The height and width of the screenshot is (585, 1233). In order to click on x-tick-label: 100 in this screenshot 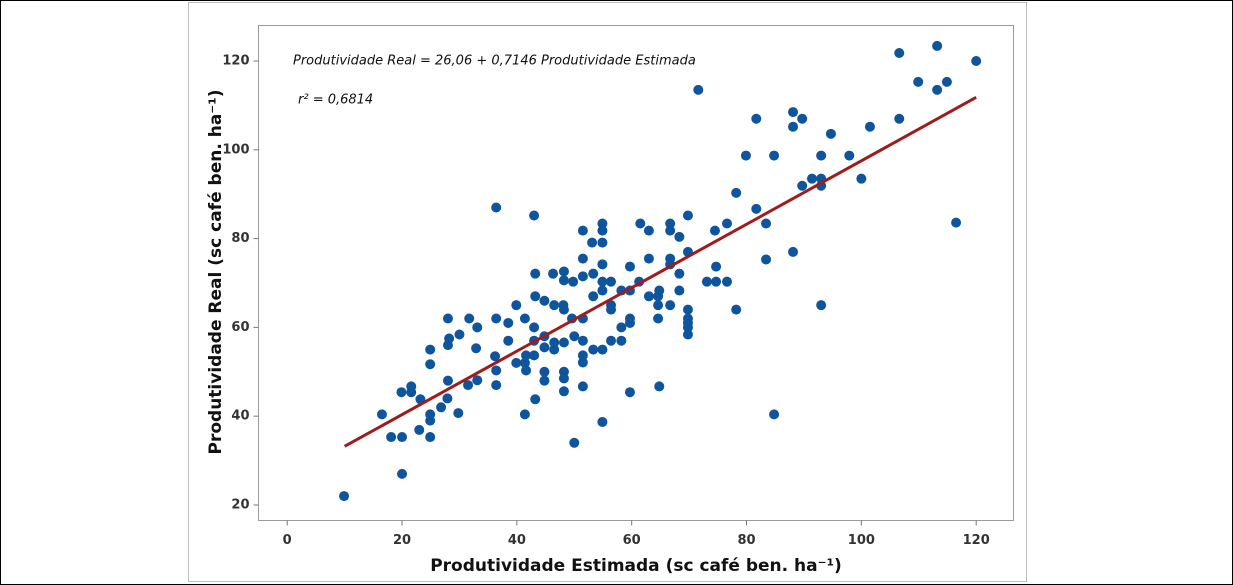, I will do `click(861, 540)`.